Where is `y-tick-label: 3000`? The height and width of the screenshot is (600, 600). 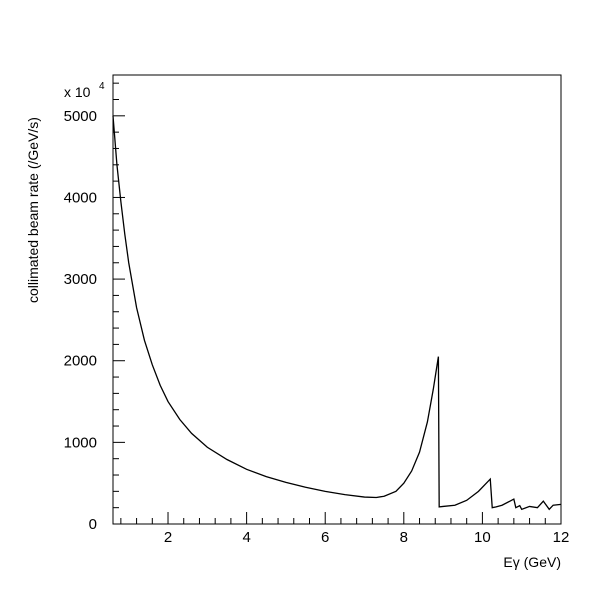
y-tick-label: 3000 is located at coordinates (80, 279).